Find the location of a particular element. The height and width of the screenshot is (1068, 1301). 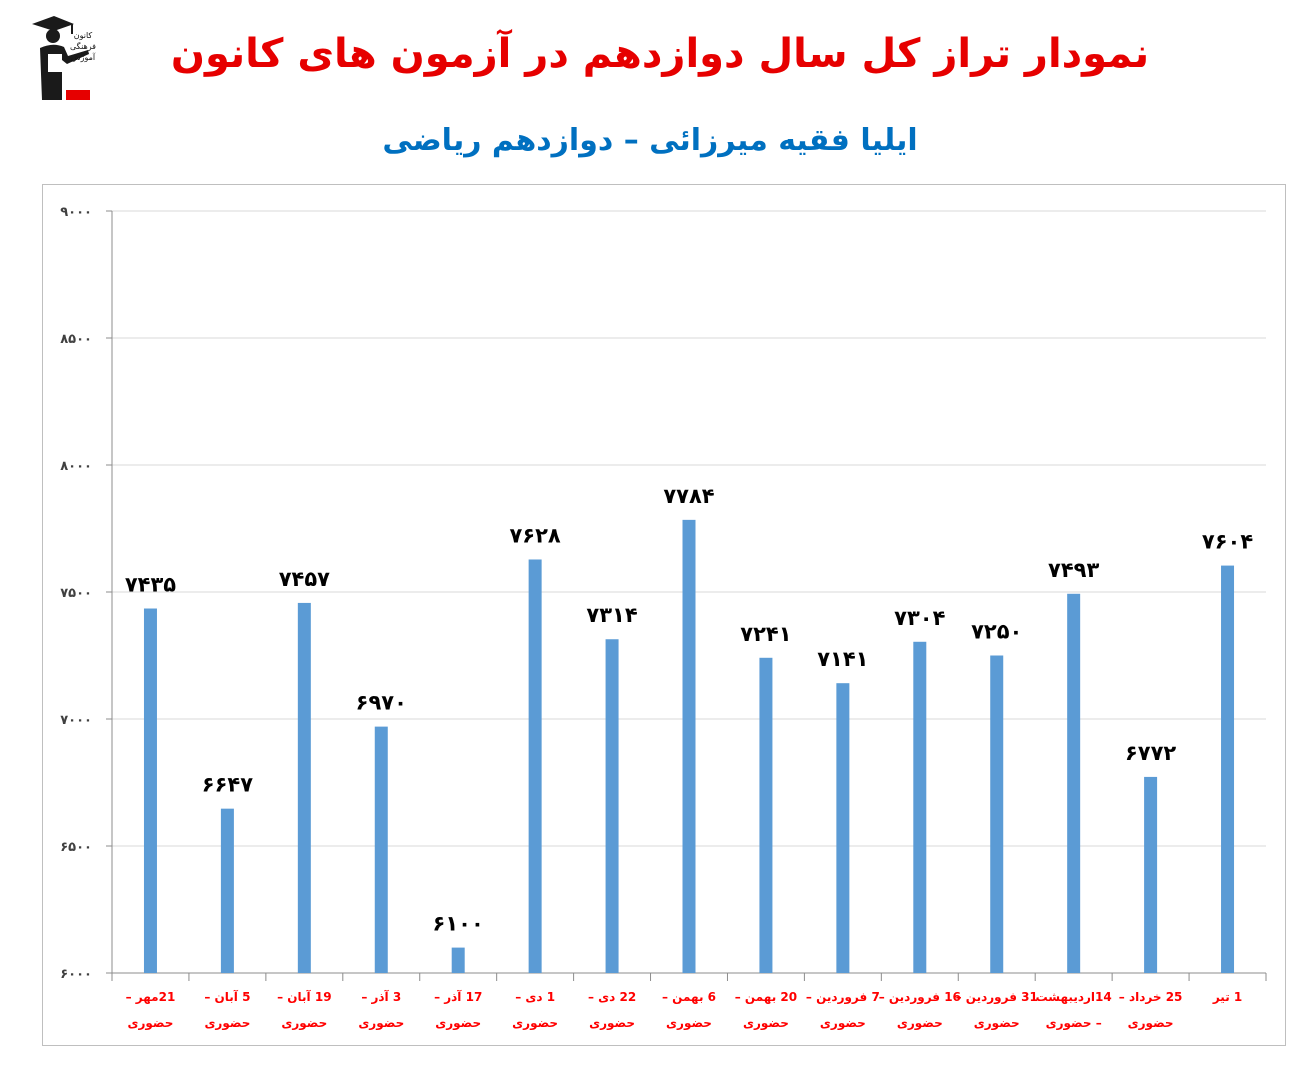

x-tick-label: 3 آذر – is located at coordinates (381, 996).